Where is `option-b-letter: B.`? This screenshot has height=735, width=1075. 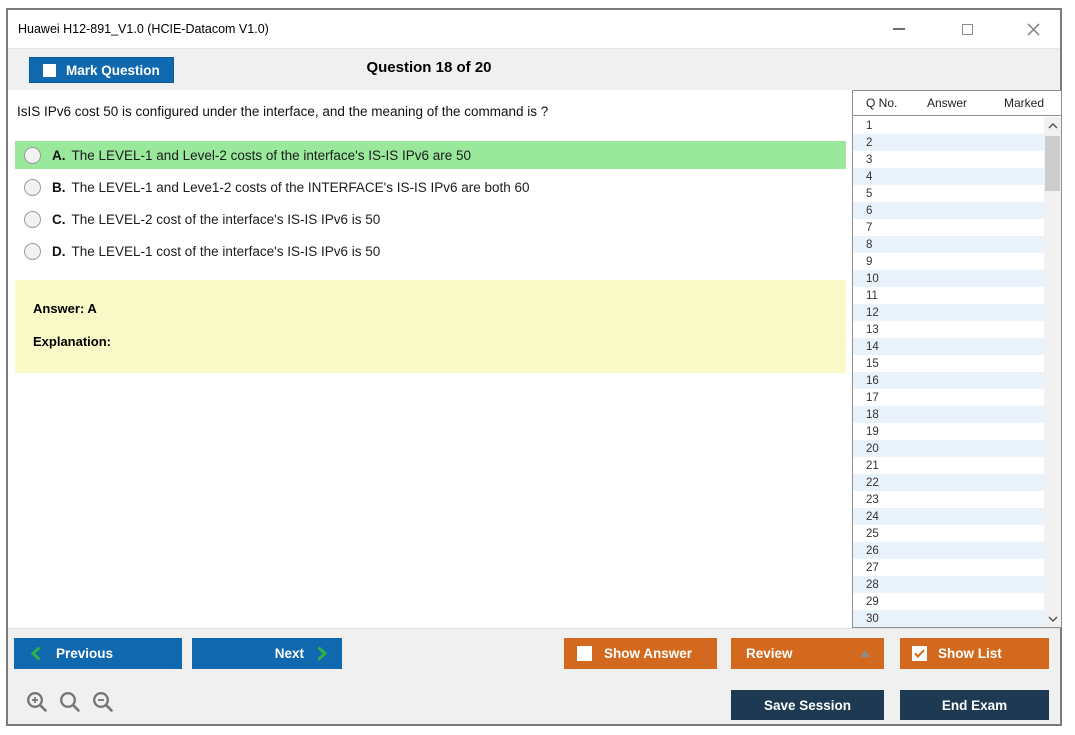 option-b-letter: B. is located at coordinates (59, 187).